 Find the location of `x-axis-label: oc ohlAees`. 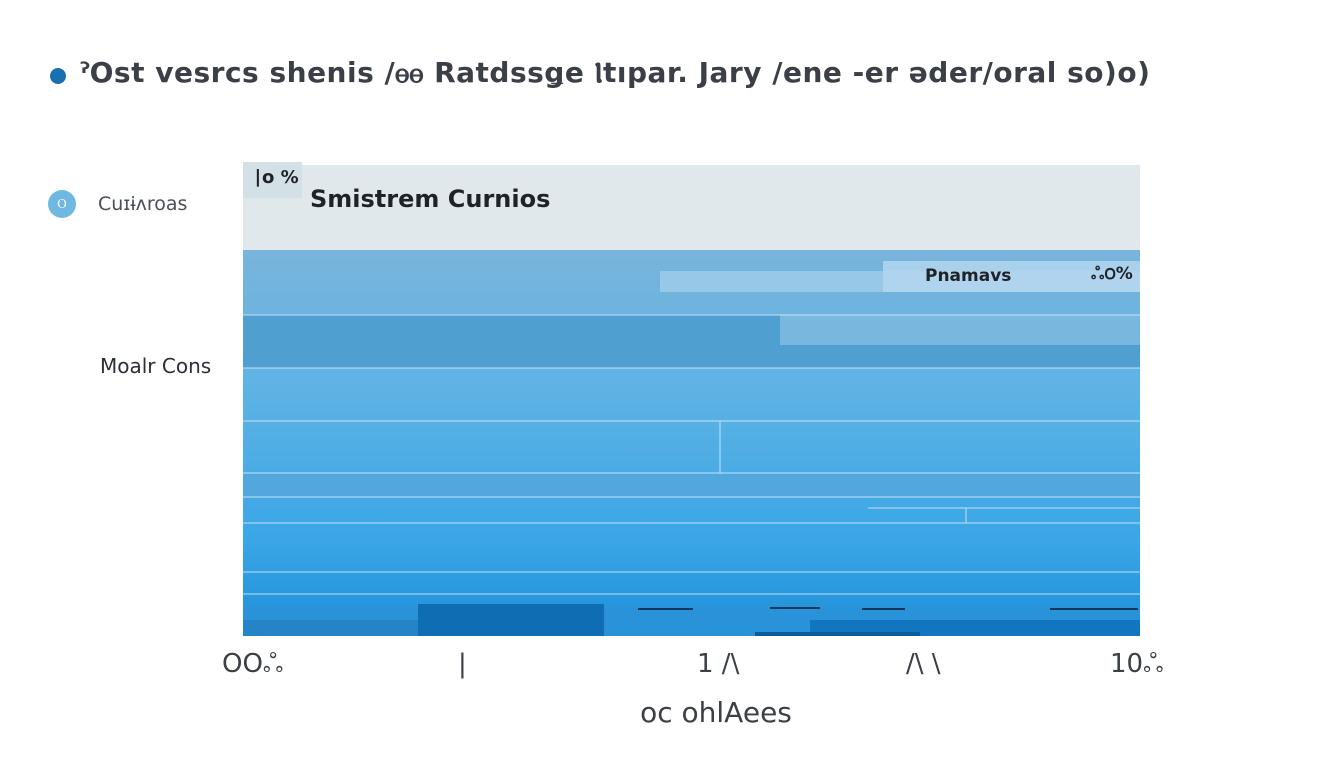

x-axis-label: oc ohlAees is located at coordinates (716, 712).